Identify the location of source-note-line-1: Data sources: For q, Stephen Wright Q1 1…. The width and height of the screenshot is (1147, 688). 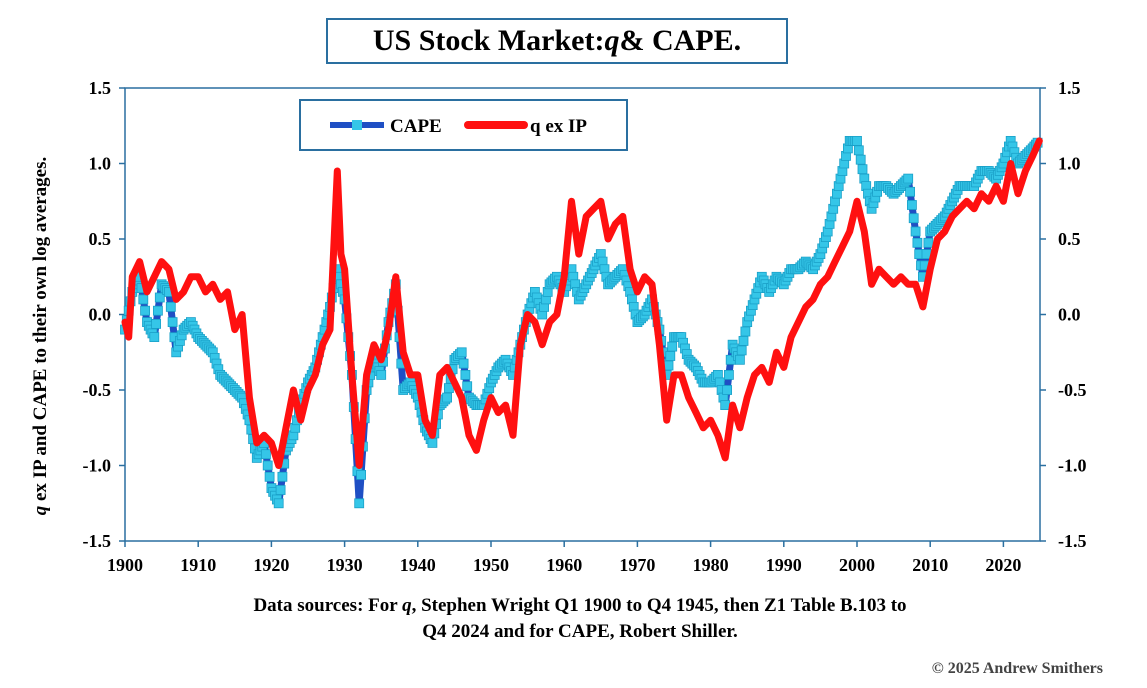
(580, 606).